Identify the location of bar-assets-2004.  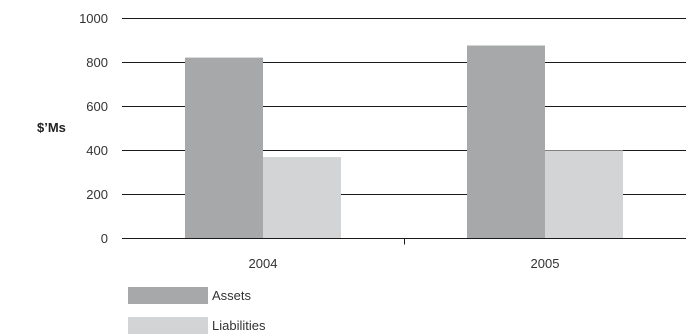
(224, 147).